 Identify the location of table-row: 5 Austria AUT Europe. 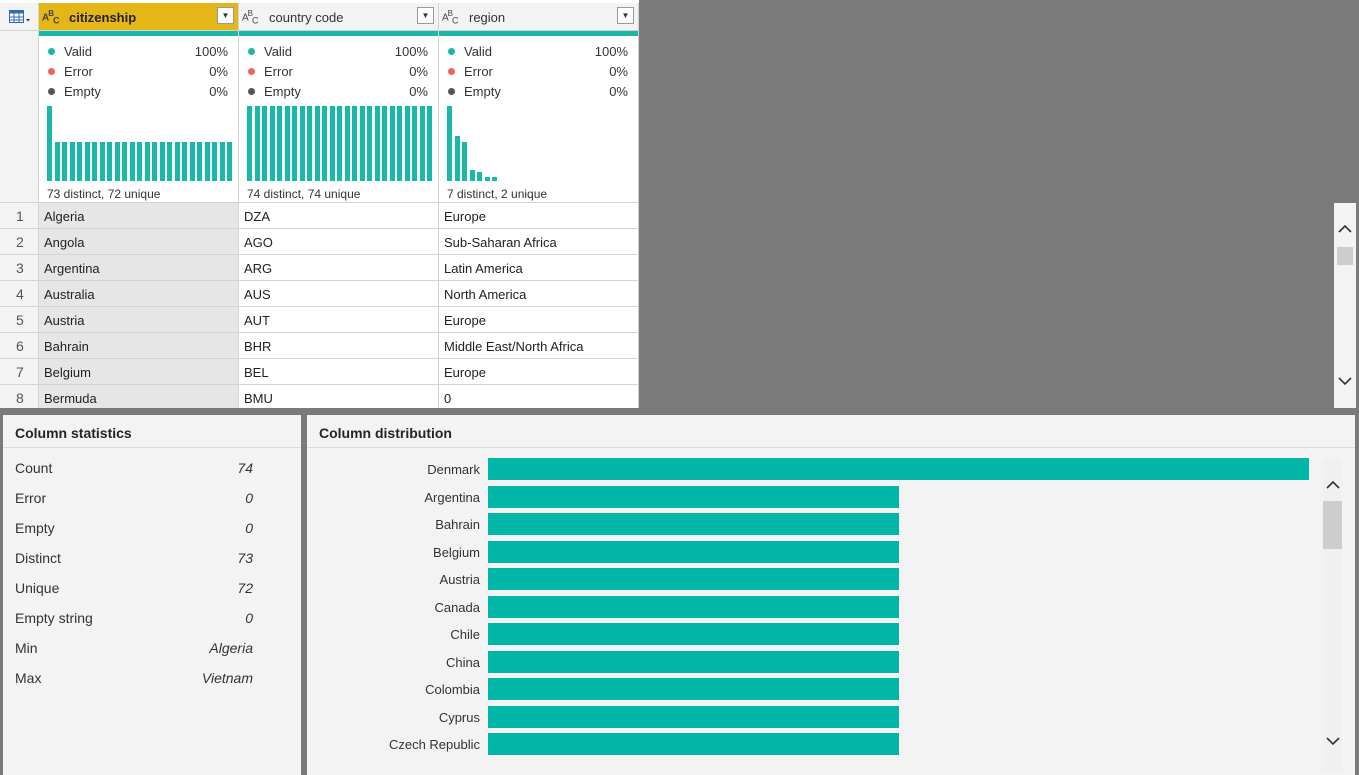
(319, 319).